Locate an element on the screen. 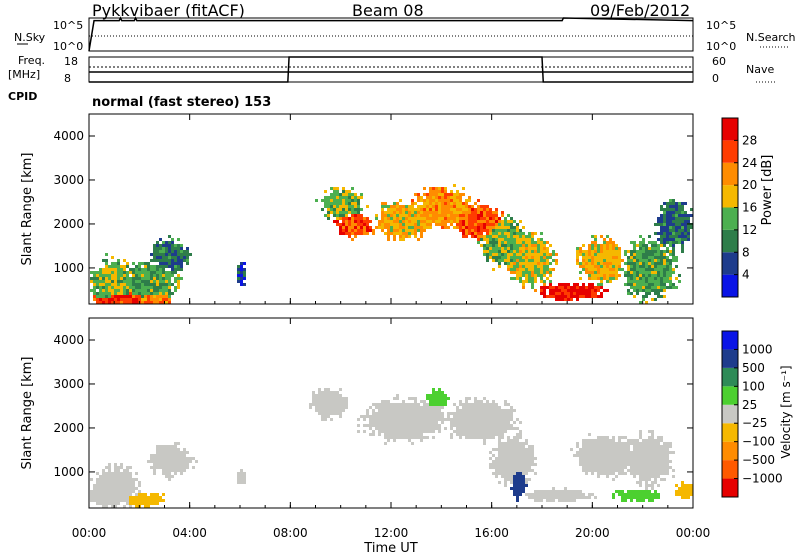 The height and width of the screenshot is (554, 800). x-tick-label: 08:00 is located at coordinates (290, 533).